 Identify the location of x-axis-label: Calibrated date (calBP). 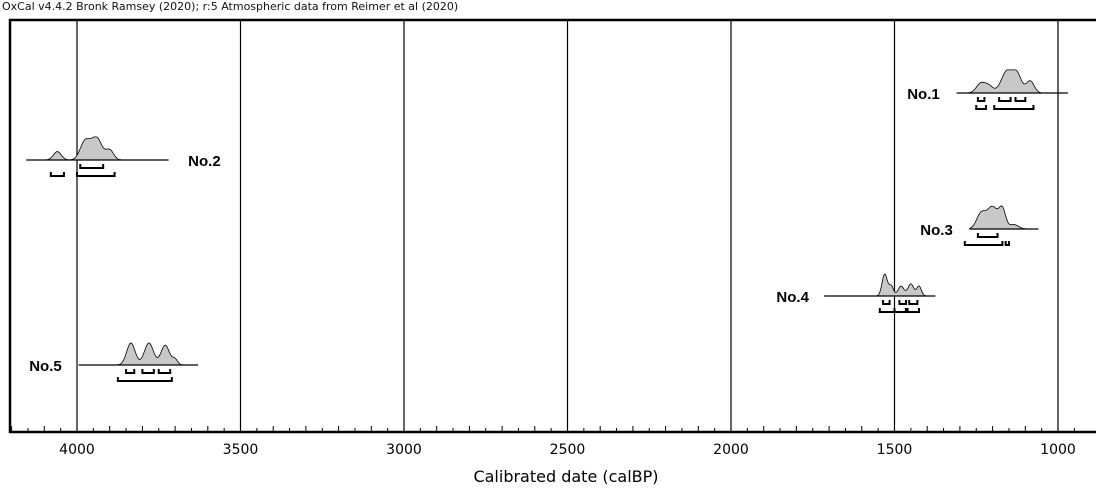
(565, 476).